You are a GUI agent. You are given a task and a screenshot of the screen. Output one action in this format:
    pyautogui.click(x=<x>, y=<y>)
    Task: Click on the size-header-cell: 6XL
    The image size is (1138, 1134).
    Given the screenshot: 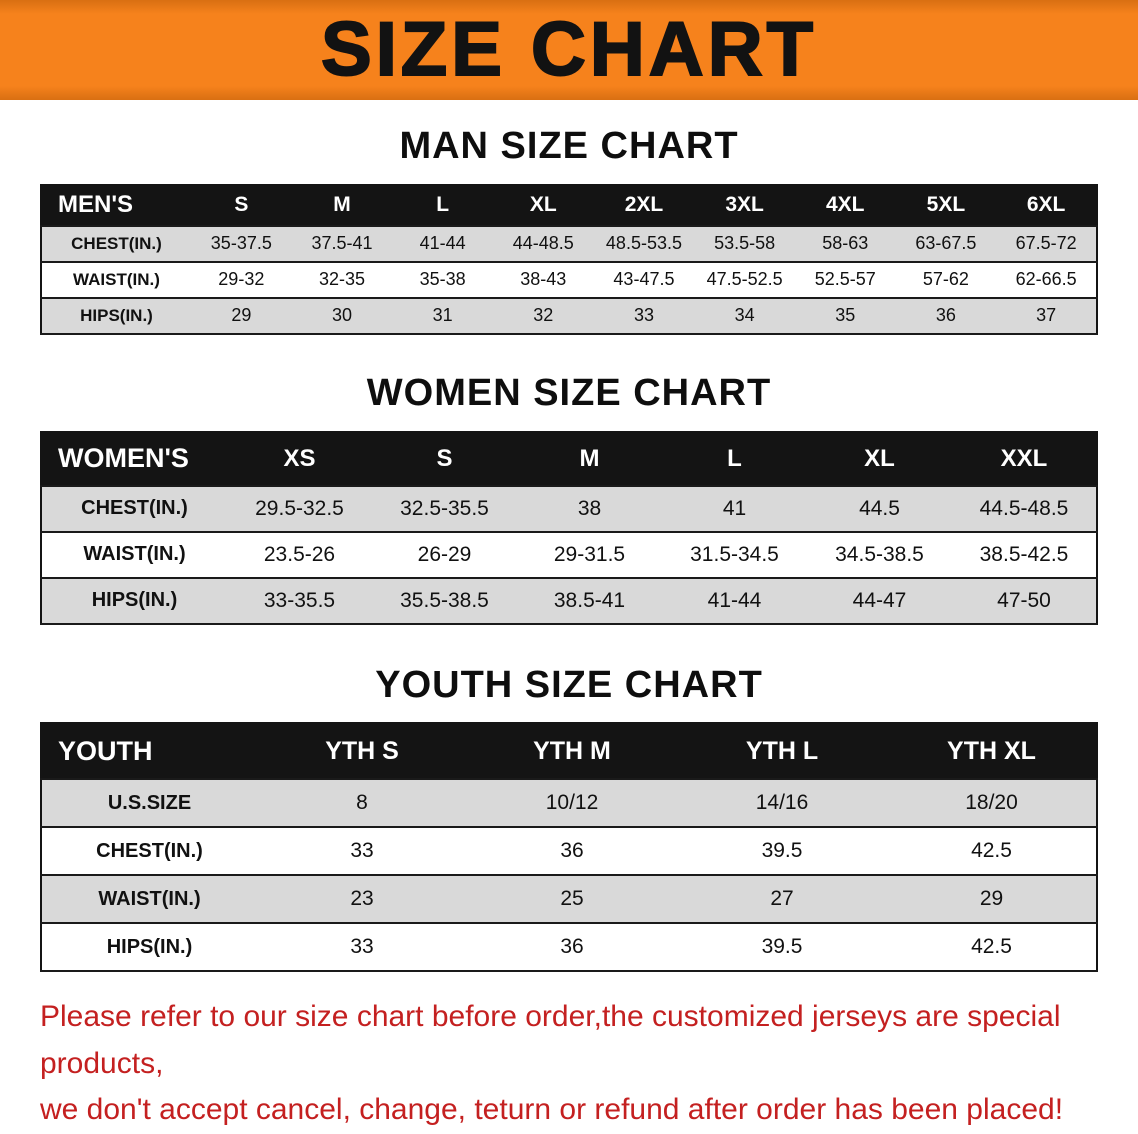 What is the action you would take?
    pyautogui.click(x=1046, y=205)
    